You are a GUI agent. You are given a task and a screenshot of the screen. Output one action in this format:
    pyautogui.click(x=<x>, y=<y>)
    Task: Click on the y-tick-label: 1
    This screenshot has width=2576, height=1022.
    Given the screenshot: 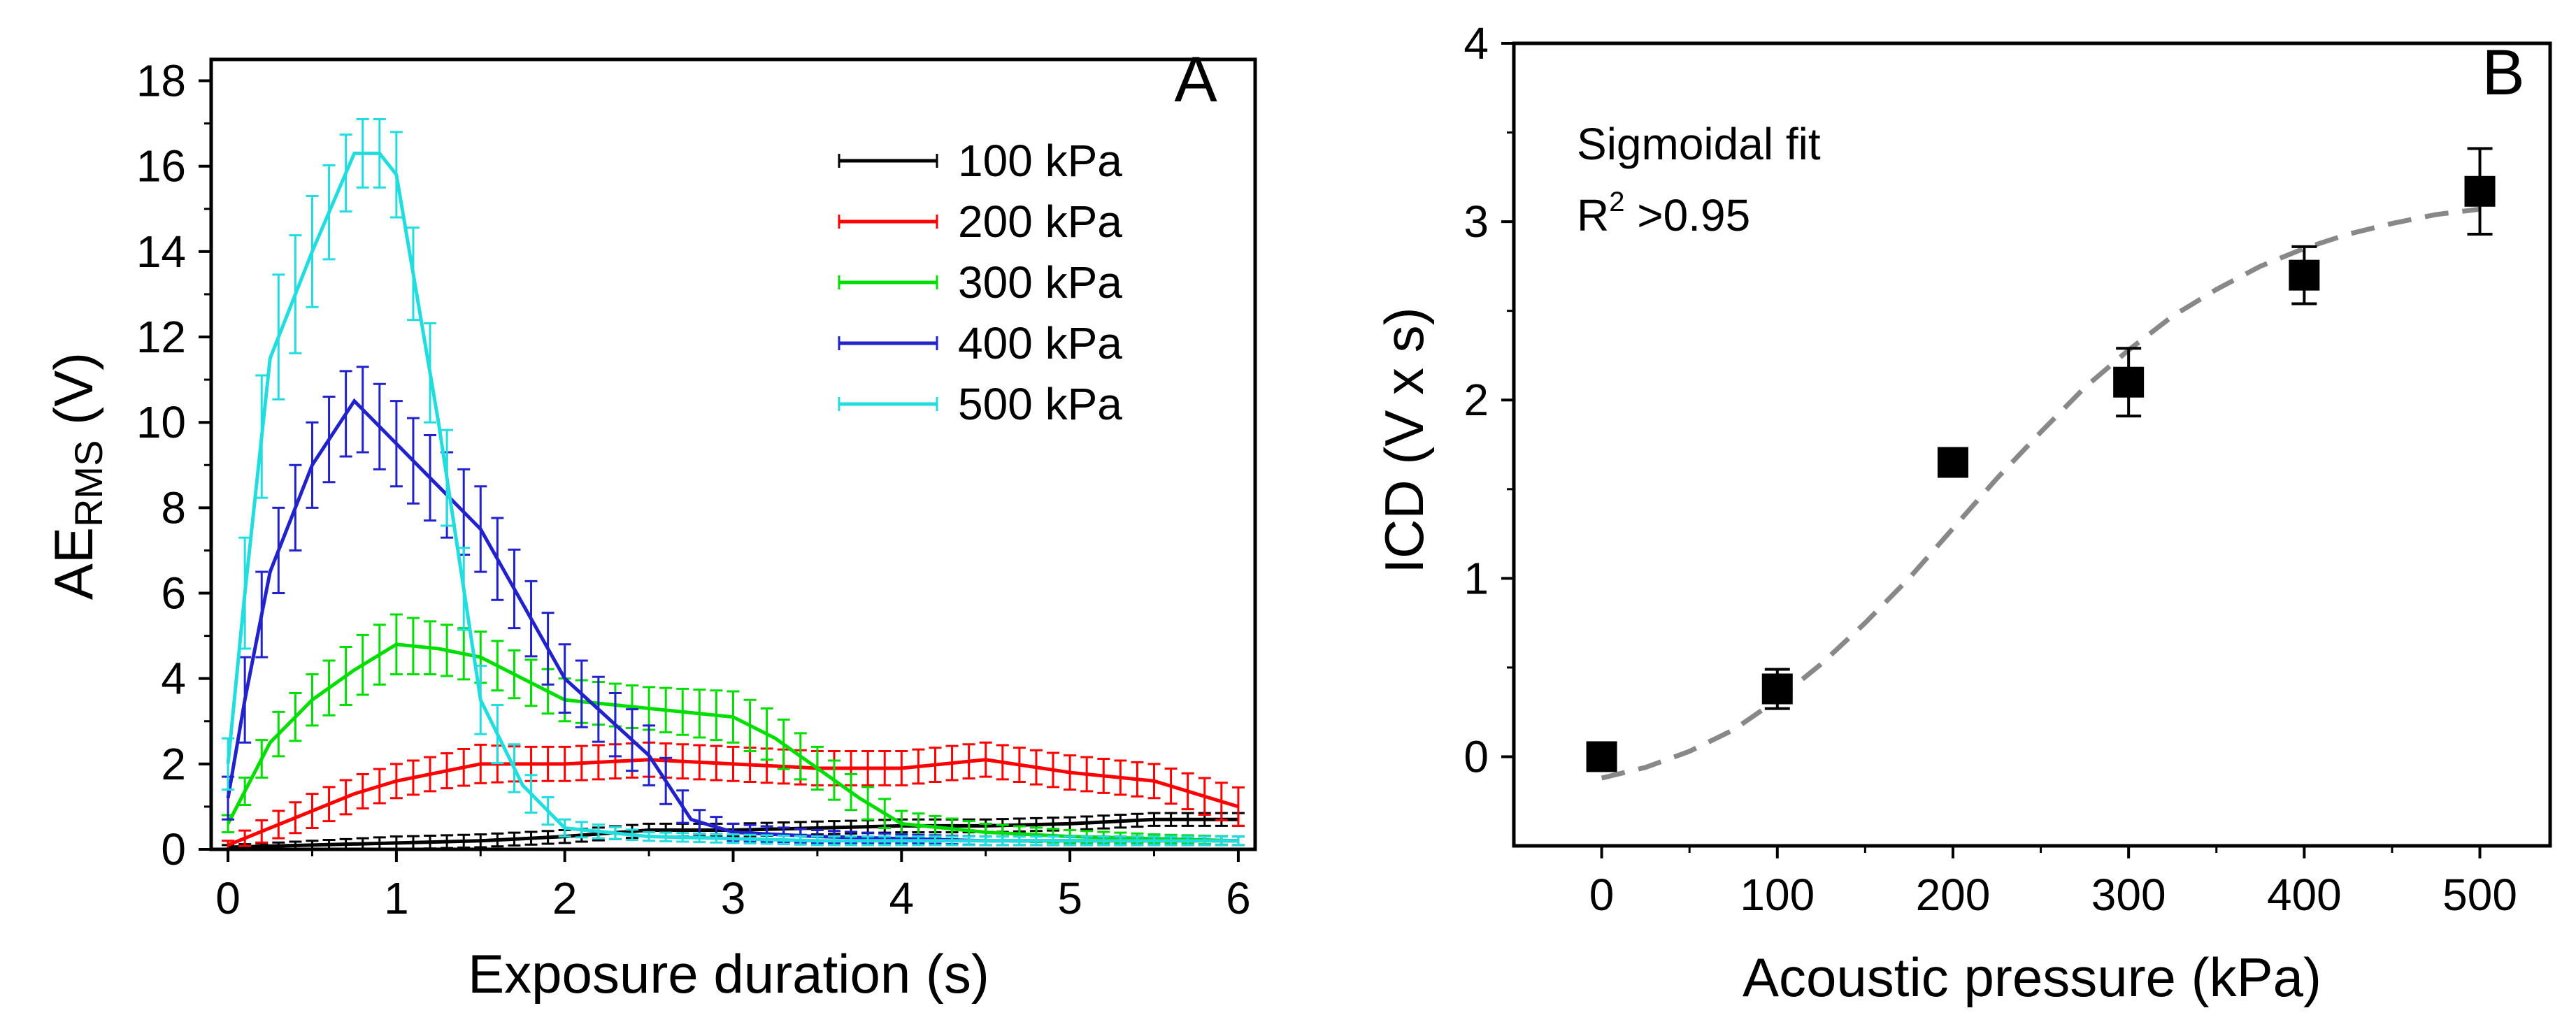 What is the action you would take?
    pyautogui.click(x=1476, y=578)
    